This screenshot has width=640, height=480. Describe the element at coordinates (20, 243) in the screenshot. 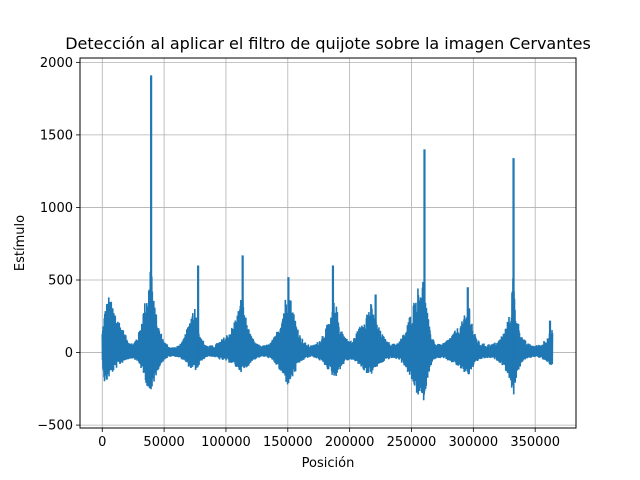

I see `y-axis-label: Estímulo` at that location.